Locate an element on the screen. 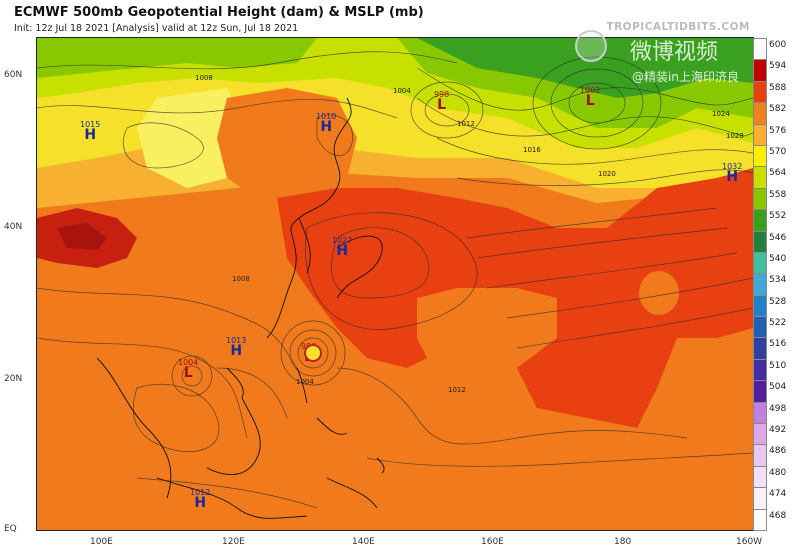 The width and height of the screenshot is (800, 554). weibo-logo-icon is located at coordinates (591, 46).